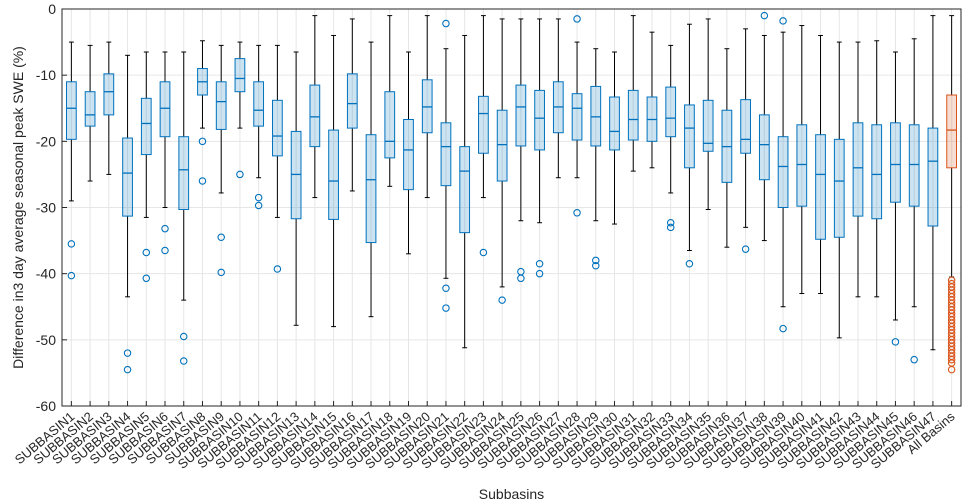  Describe the element at coordinates (46, 274) in the screenshot. I see `y-tick-label: -40` at that location.